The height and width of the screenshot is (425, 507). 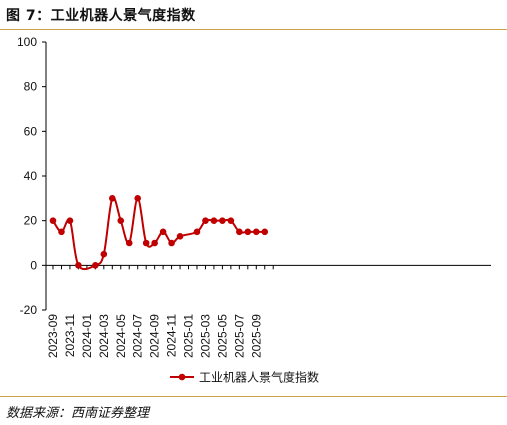 What do you see at coordinates (253, 29) in the screenshot?
I see `top-divider` at bounding box center [253, 29].